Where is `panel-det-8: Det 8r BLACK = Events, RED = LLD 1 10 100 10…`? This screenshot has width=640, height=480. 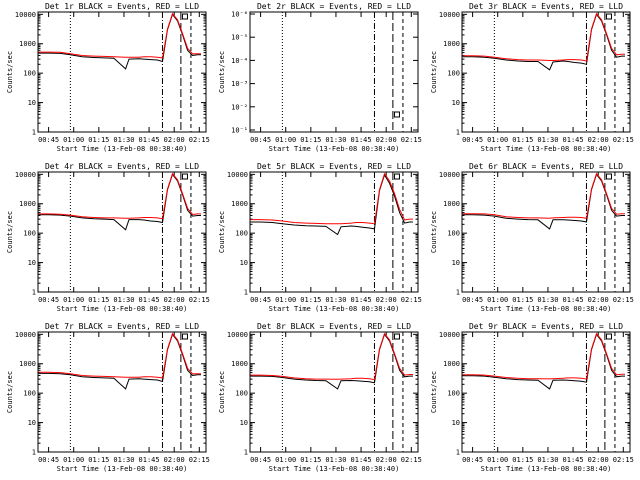
panel-det-8: Det 8r BLACK = Events, RED = LLD 1 10 100 10… is located at coordinates (320, 397).